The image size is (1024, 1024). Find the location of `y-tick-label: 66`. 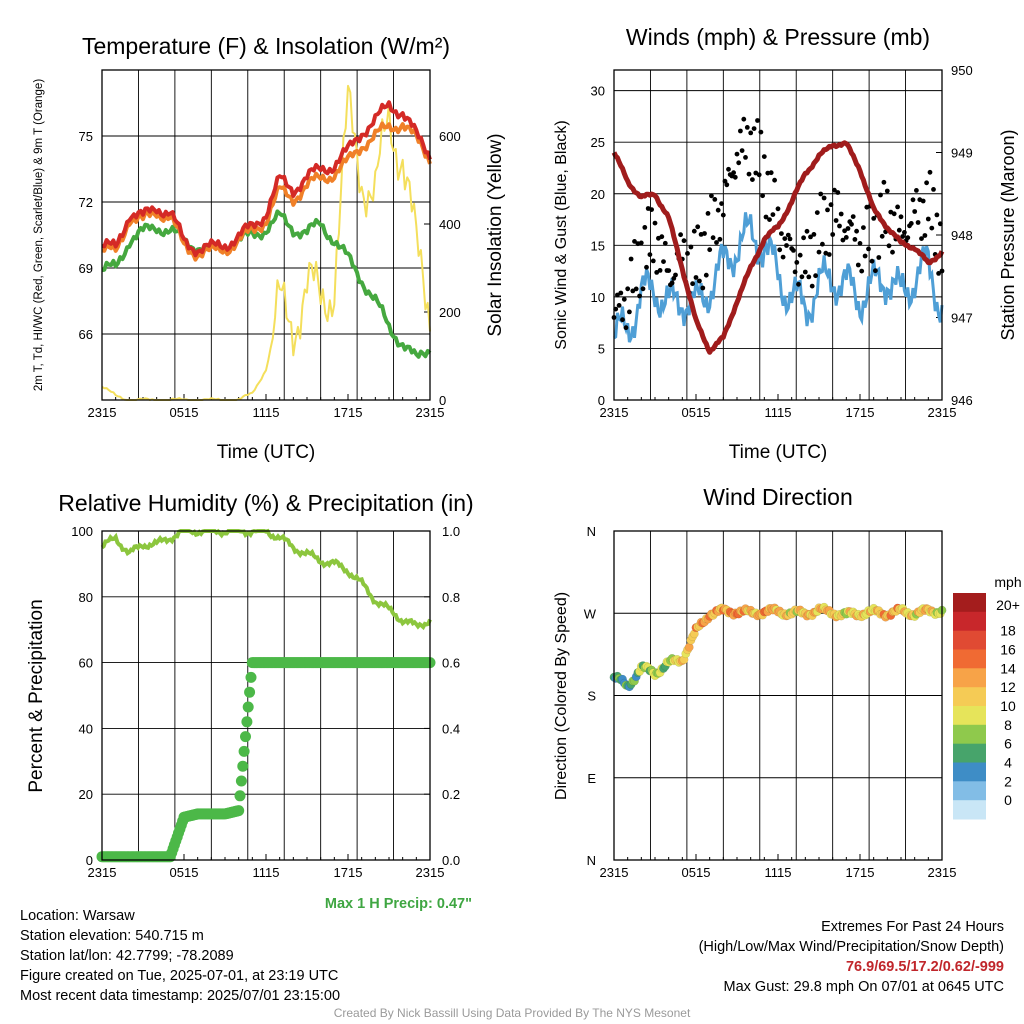

y-tick-label: 66 is located at coordinates (86, 334).